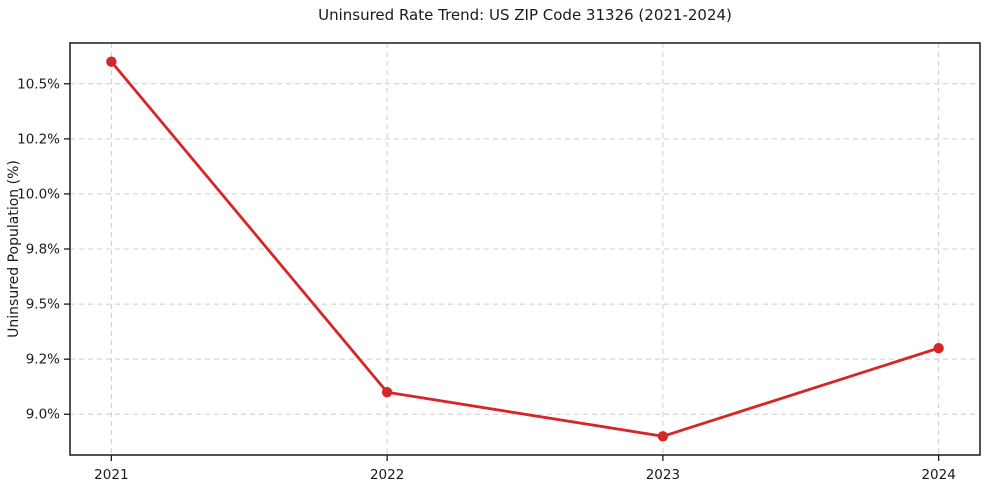  I want to click on y-tick-label: 10.2%, so click(38, 139).